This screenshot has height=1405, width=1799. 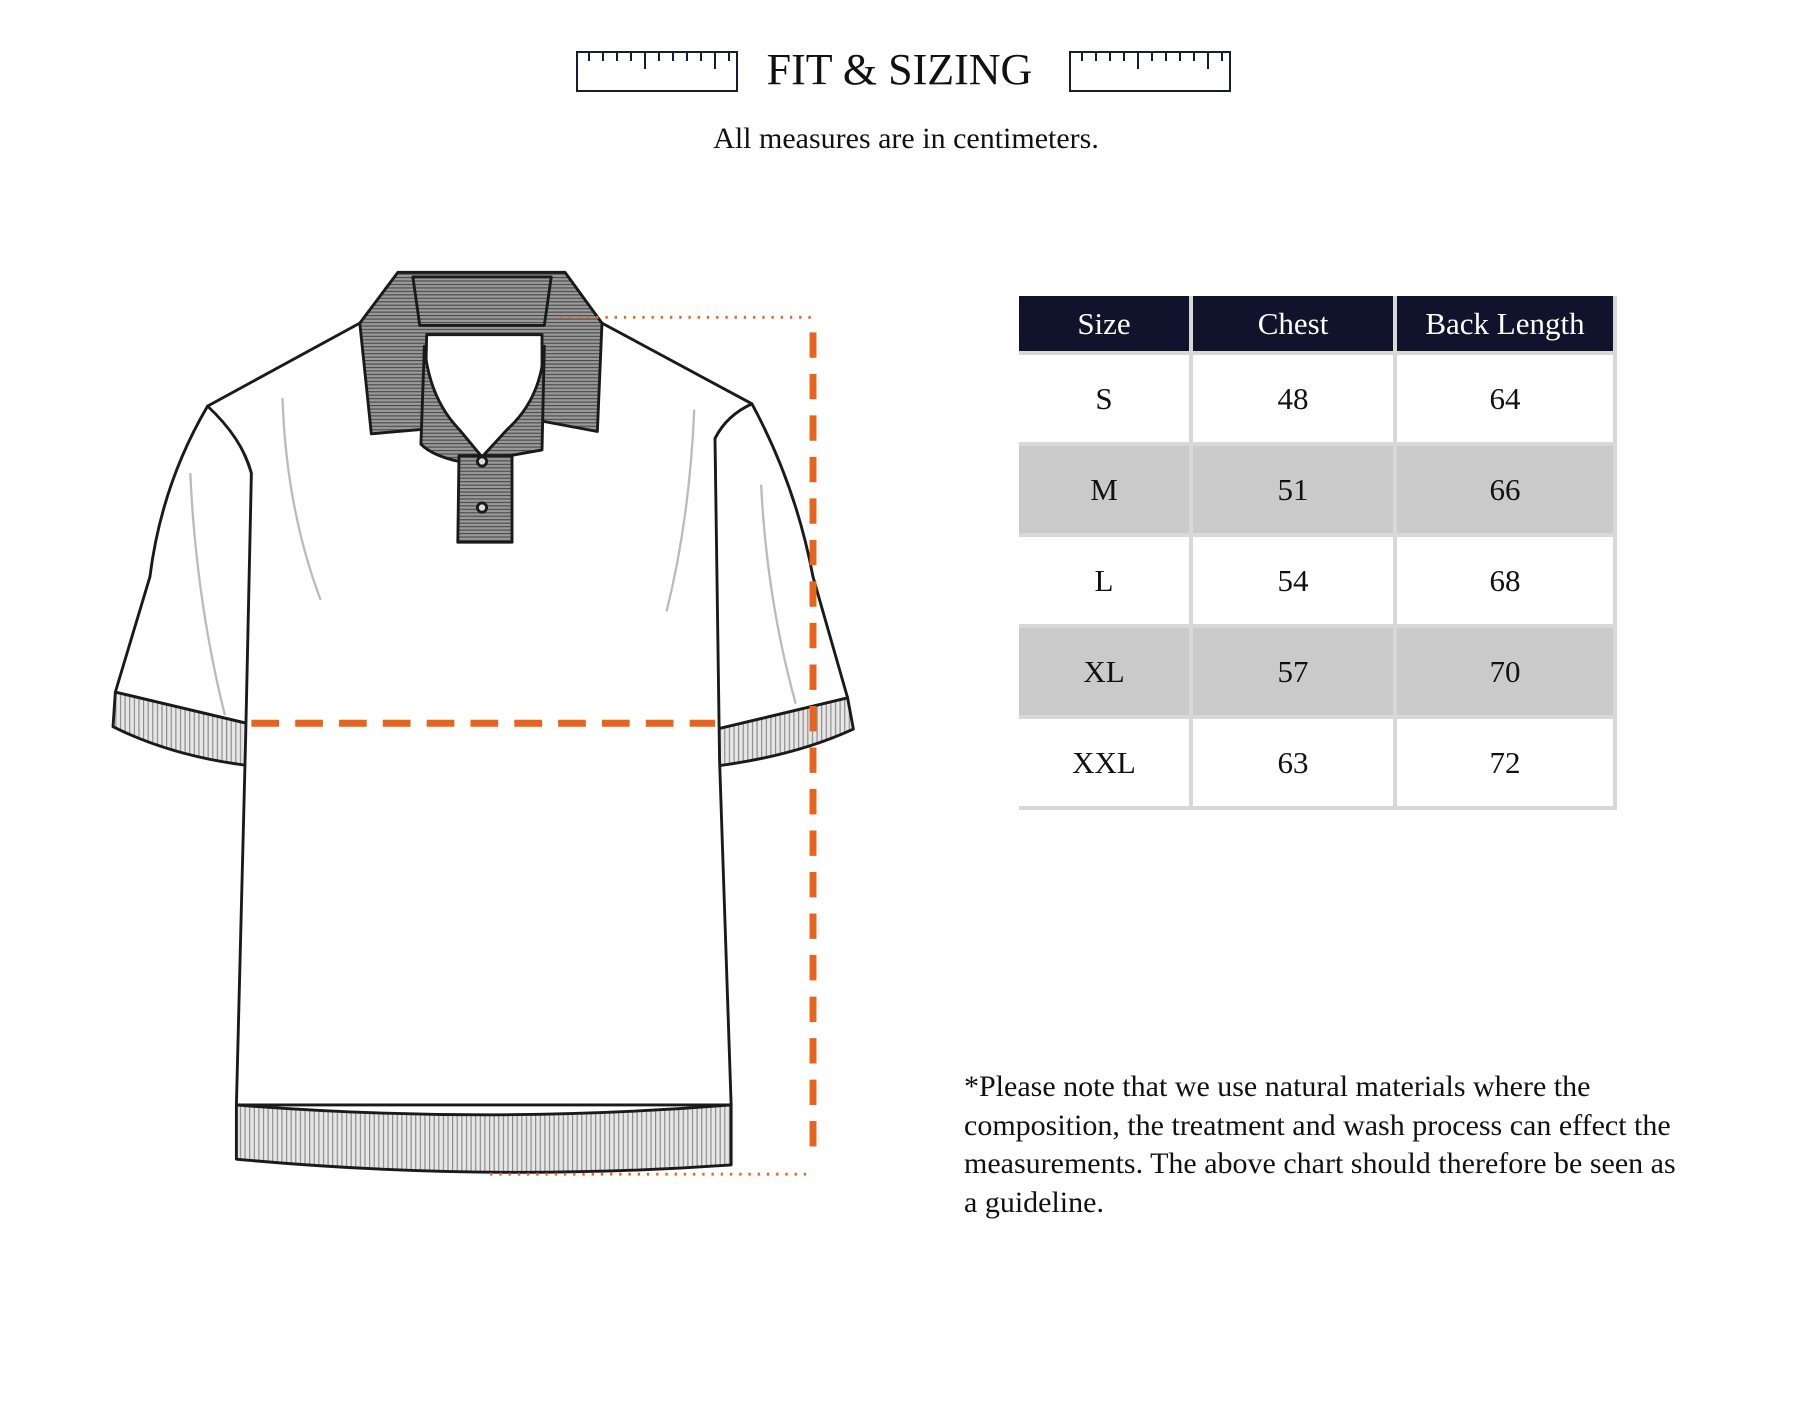 I want to click on table-row: L 54 68, so click(x=1318, y=581).